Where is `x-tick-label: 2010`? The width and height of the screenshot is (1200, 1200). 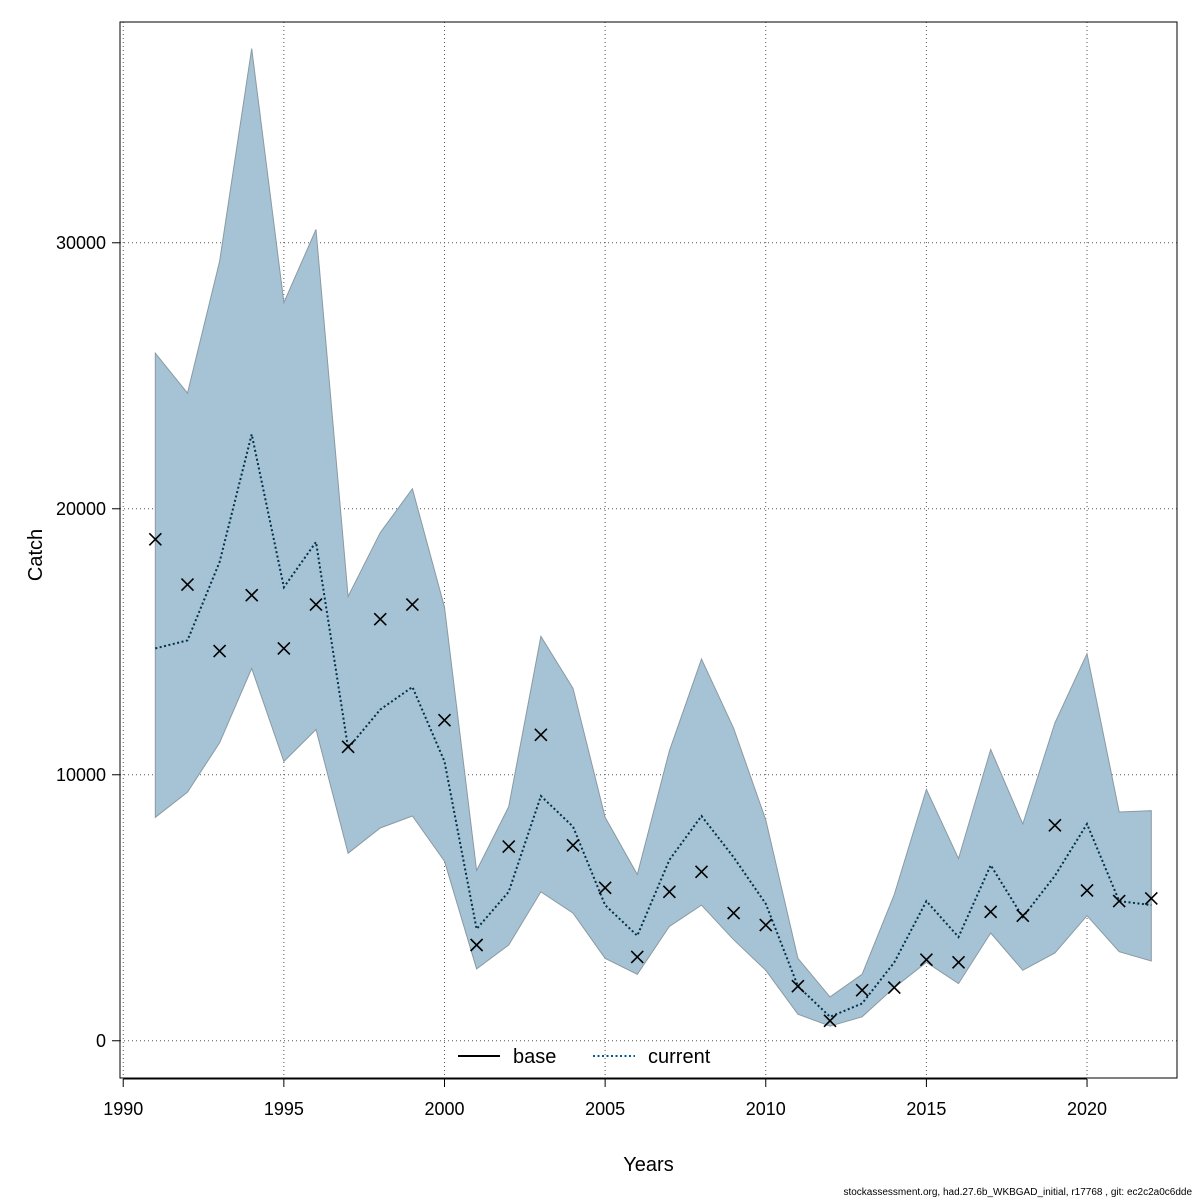 x-tick-label: 2010 is located at coordinates (766, 1109).